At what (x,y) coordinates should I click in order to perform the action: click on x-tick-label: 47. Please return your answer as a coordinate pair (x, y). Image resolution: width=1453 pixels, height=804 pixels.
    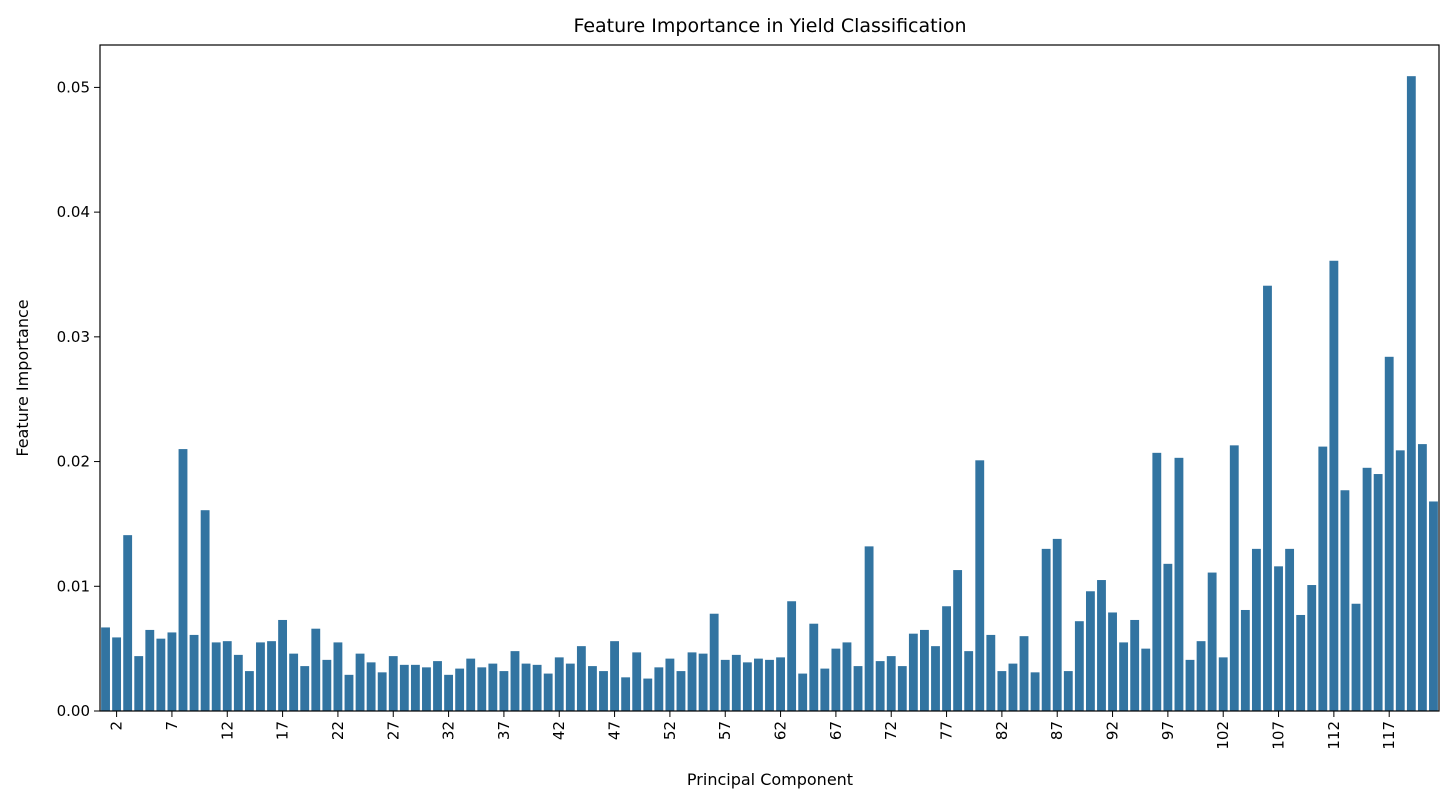
    Looking at the image, I should click on (615, 730).